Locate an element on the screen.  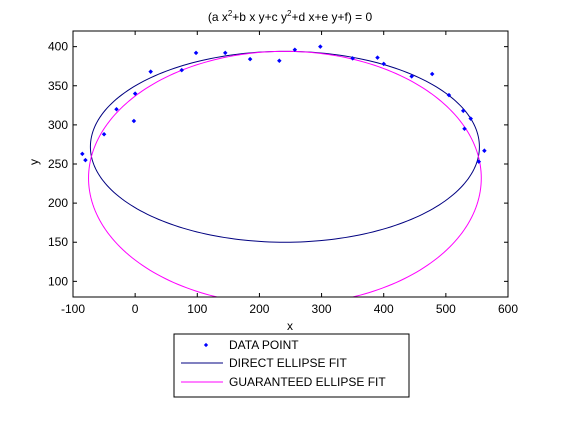
y-tick-label: 250 is located at coordinates (58, 164).